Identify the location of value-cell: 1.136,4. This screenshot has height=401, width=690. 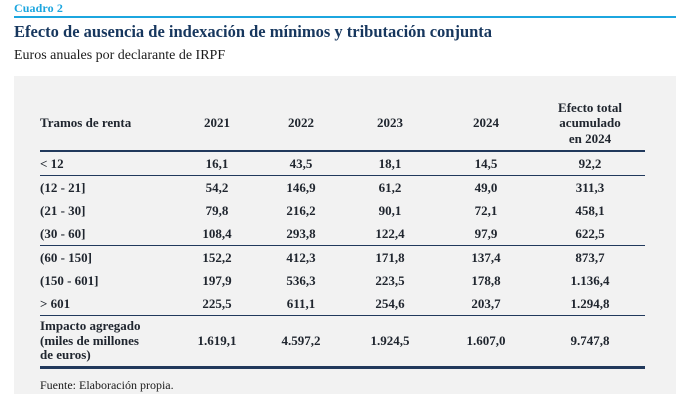
(590, 280).